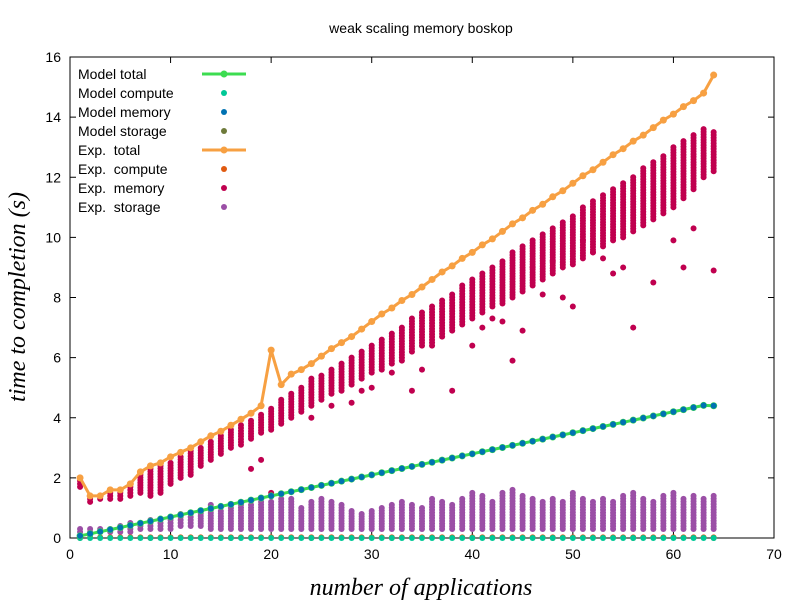  What do you see at coordinates (57, 298) in the screenshot?
I see `y-tick-label: 8` at bounding box center [57, 298].